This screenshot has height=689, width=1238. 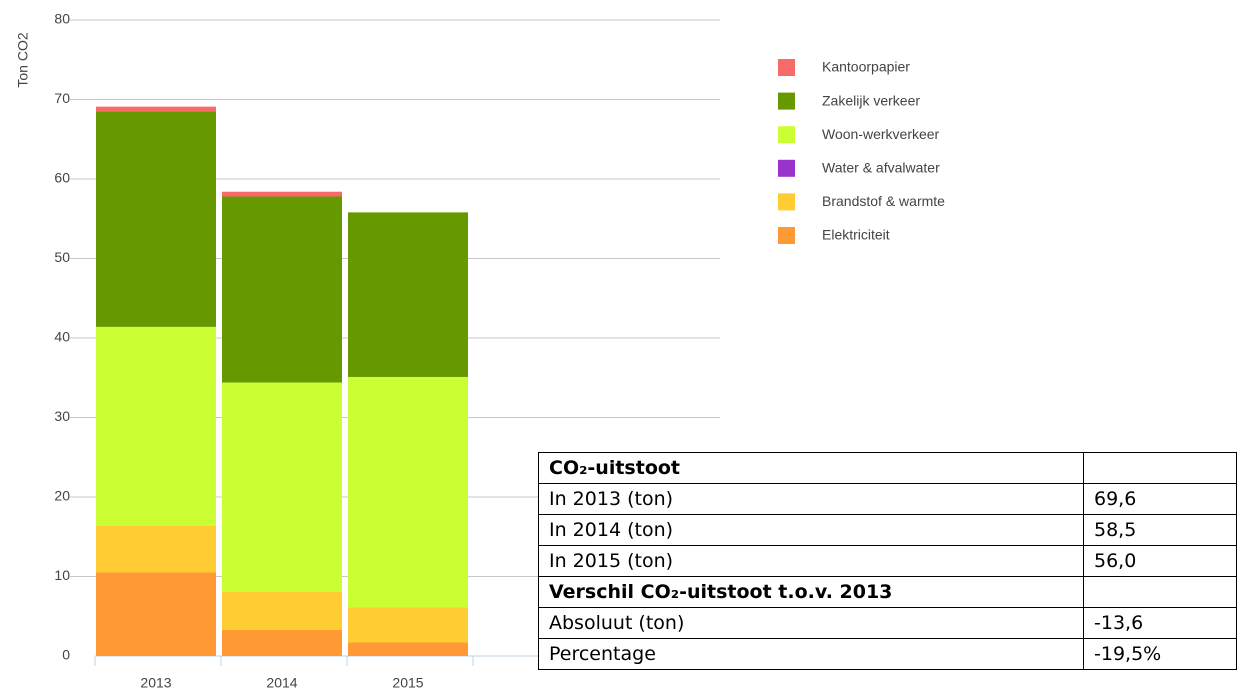 I want to click on table-row: In 2014 (ton) 58,5, so click(x=887, y=530).